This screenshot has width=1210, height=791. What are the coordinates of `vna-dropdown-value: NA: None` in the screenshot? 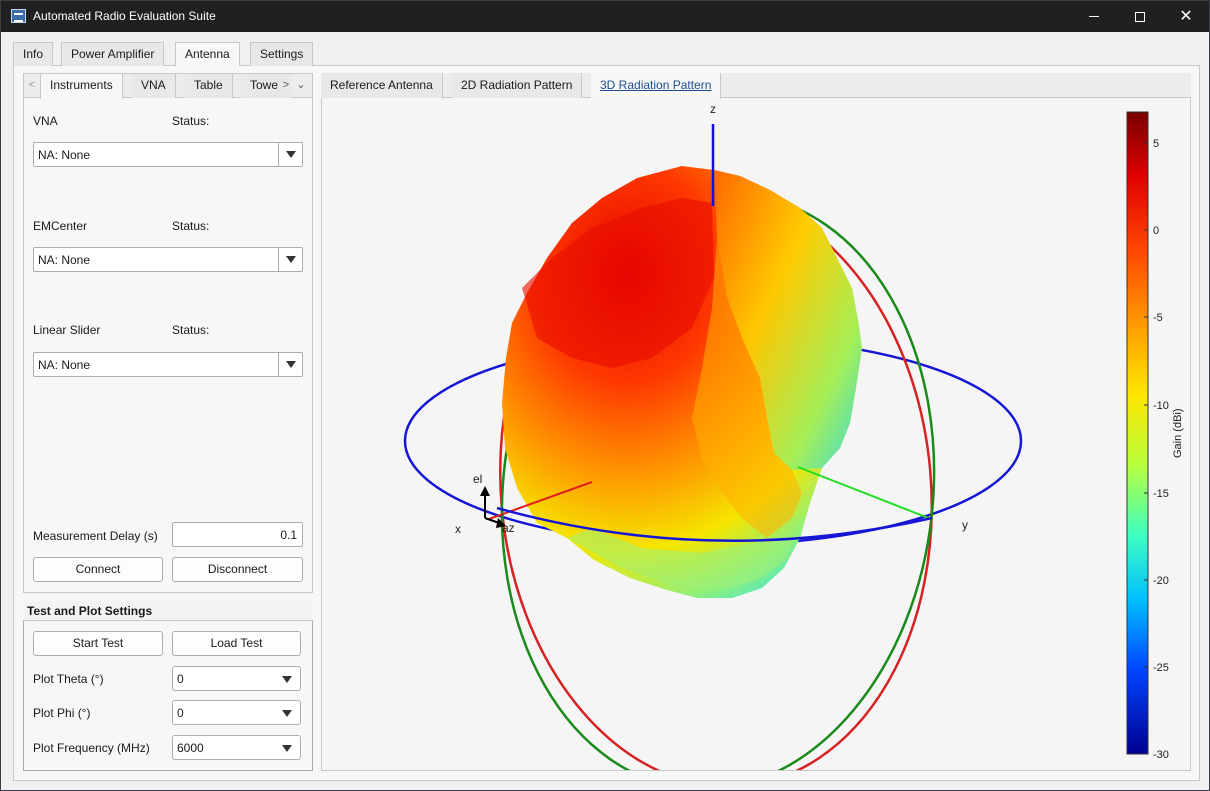 It's located at (64, 155).